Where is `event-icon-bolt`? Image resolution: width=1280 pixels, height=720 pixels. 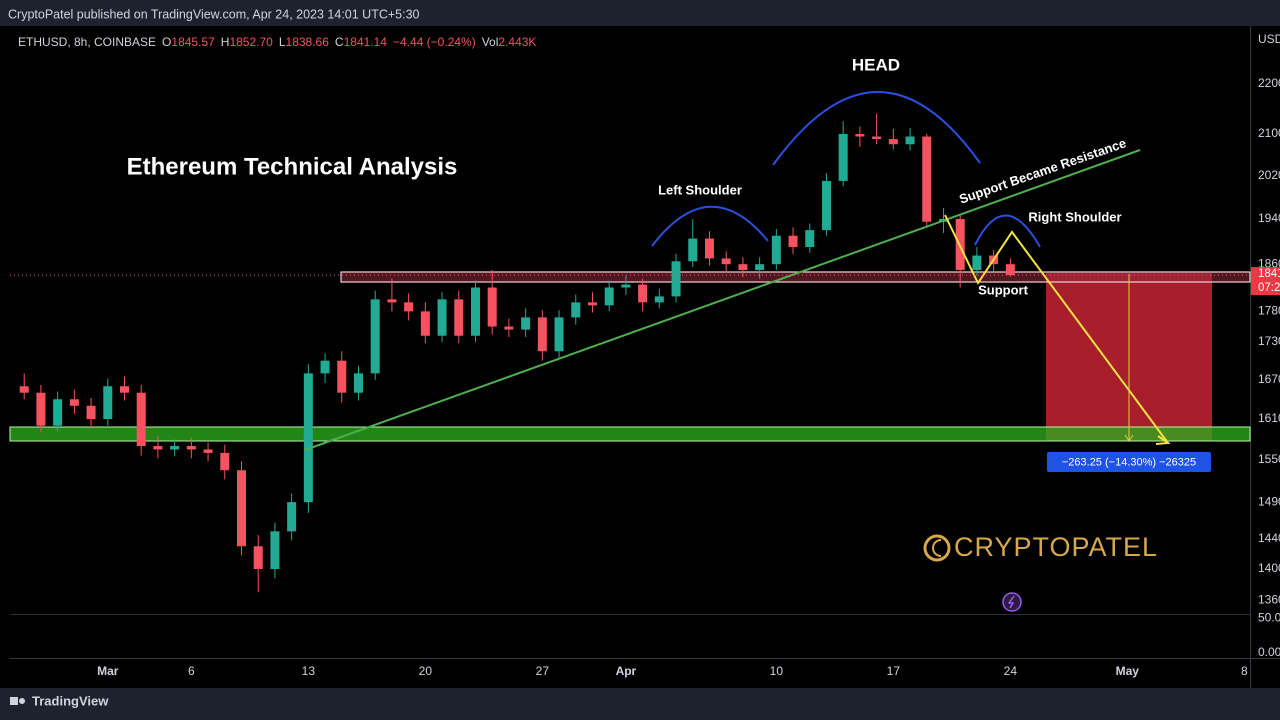 event-icon-bolt is located at coordinates (1011, 602).